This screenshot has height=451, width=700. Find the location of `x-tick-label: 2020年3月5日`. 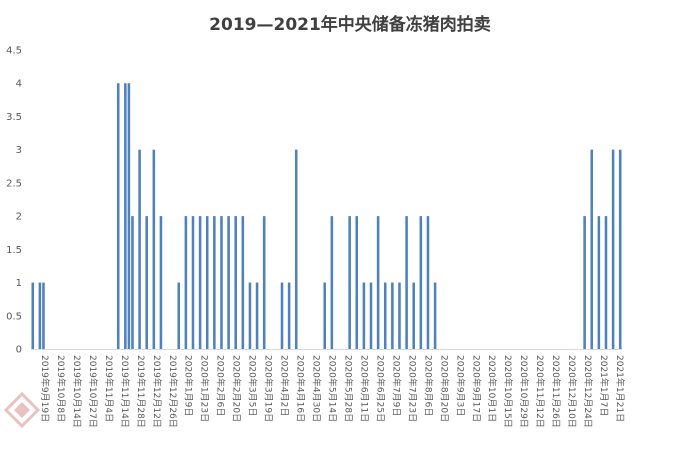

x-tick-label: 2020年3月5日 is located at coordinates (253, 385).